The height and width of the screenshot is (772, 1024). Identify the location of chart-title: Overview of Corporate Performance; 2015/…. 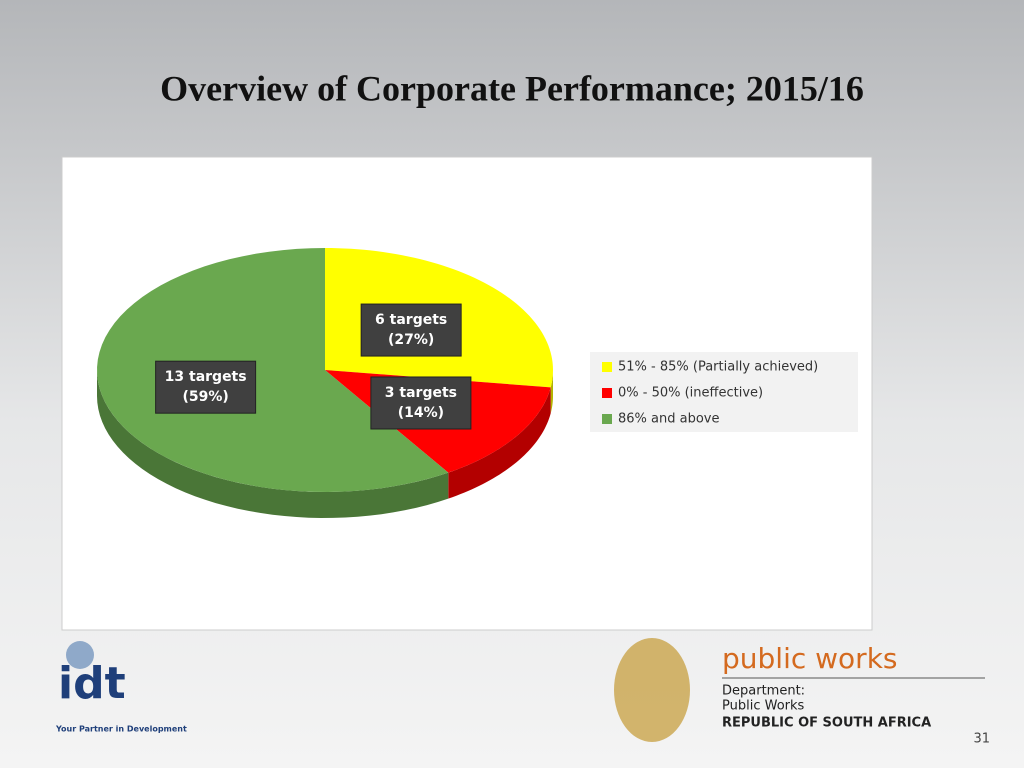
(512, 88).